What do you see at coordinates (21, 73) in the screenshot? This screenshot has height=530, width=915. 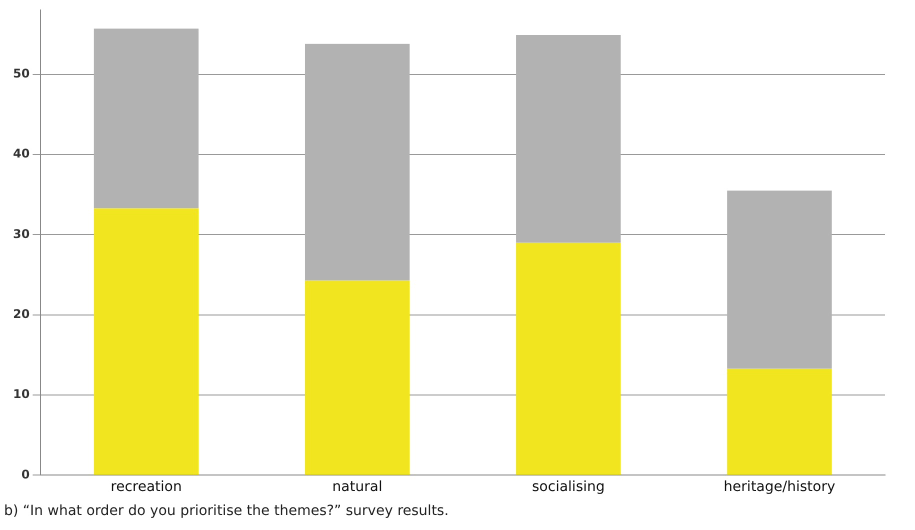 I see `y-tick-label: 50` at bounding box center [21, 73].